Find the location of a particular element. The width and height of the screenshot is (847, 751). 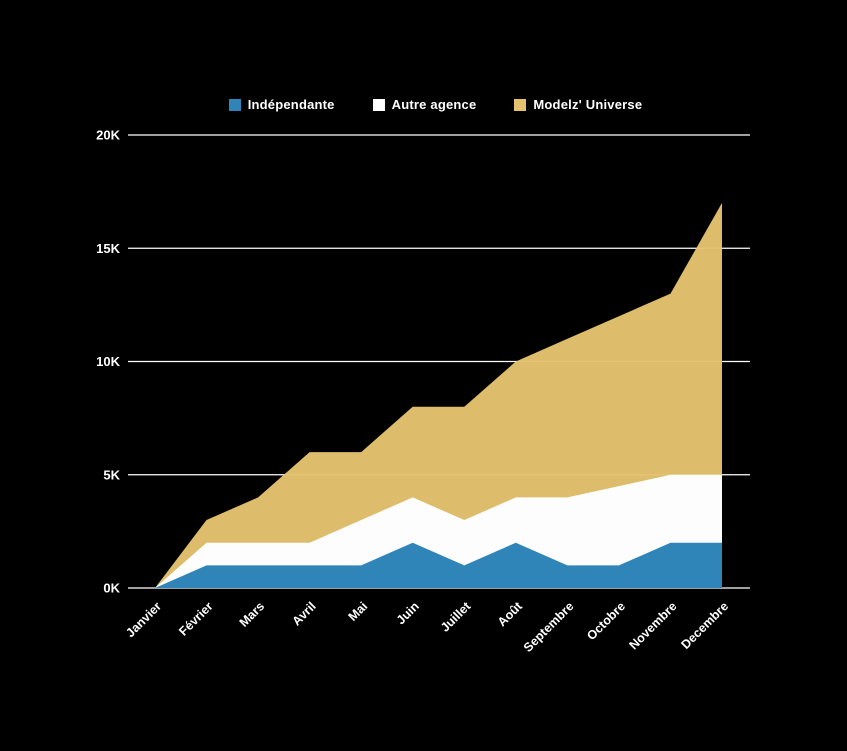

y-tick-label-0K: 0K is located at coordinates (111, 588).